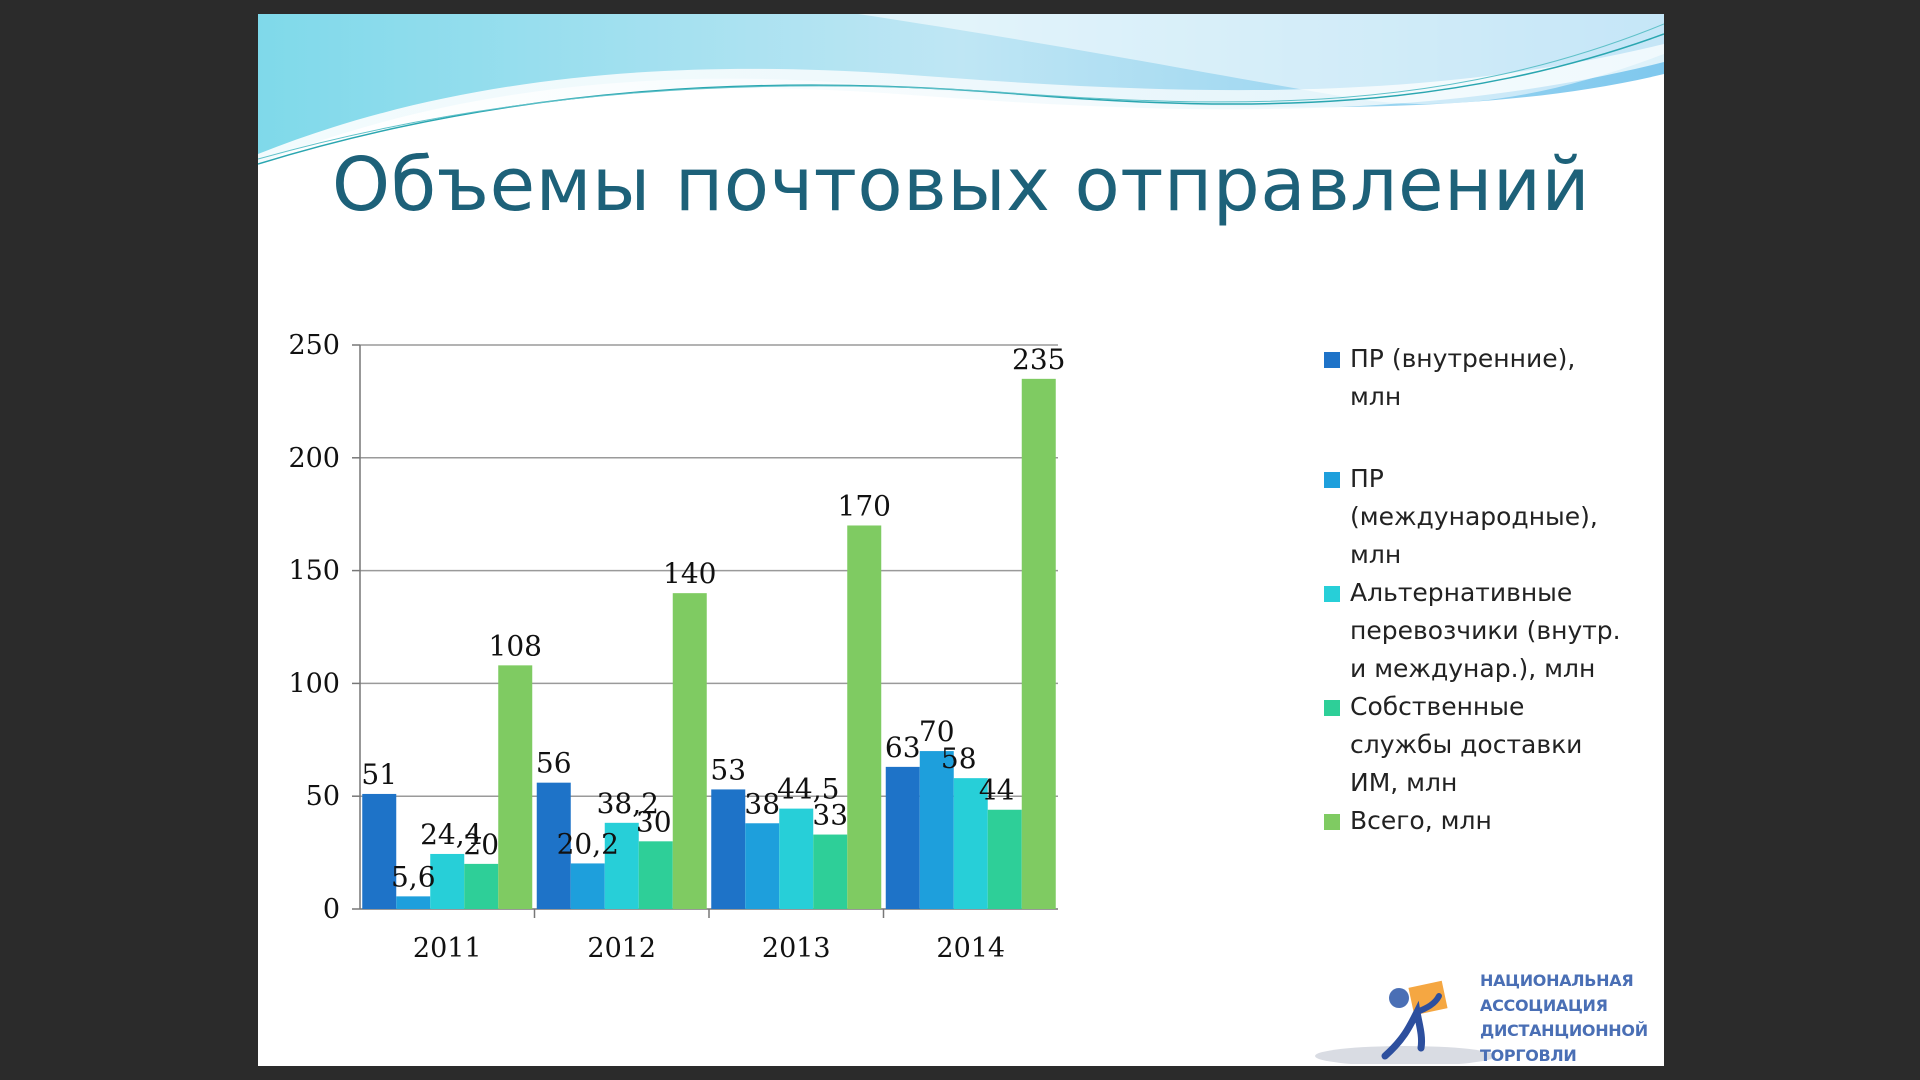  I want to click on logo-text-line: ДИСТАНЦИОННОЙ, so click(1564, 1030).